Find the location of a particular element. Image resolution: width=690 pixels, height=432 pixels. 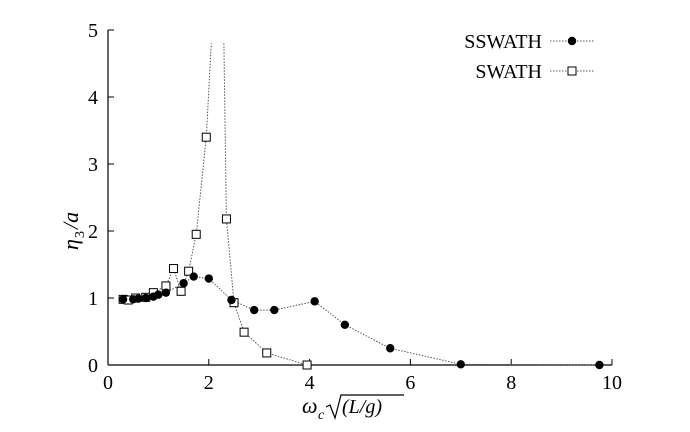

x-label-subscript: c is located at coordinates (321, 415).